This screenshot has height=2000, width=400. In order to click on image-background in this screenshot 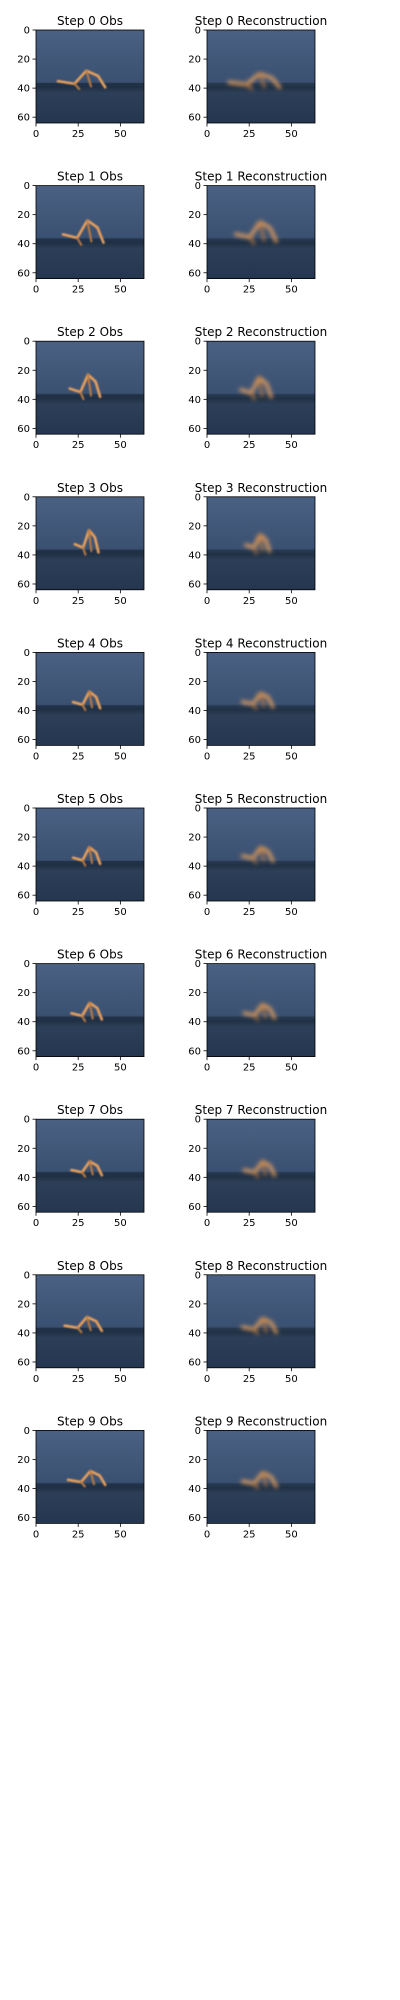, I will do `click(261, 854)`.